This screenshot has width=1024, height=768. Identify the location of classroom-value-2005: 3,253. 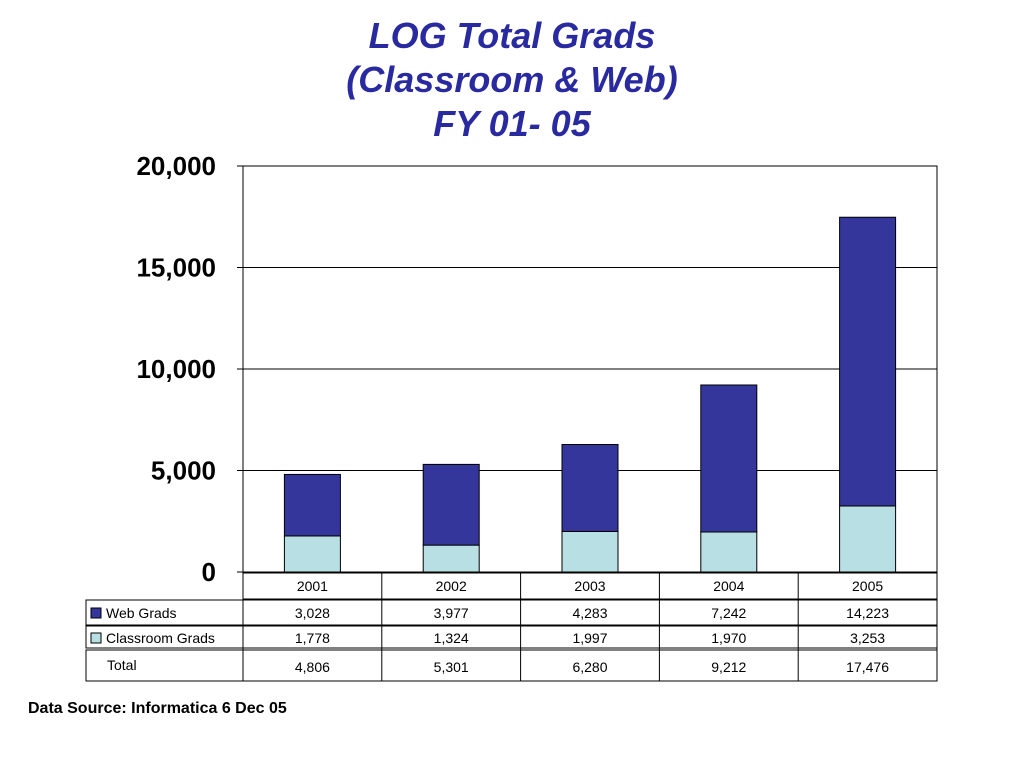
(867, 638).